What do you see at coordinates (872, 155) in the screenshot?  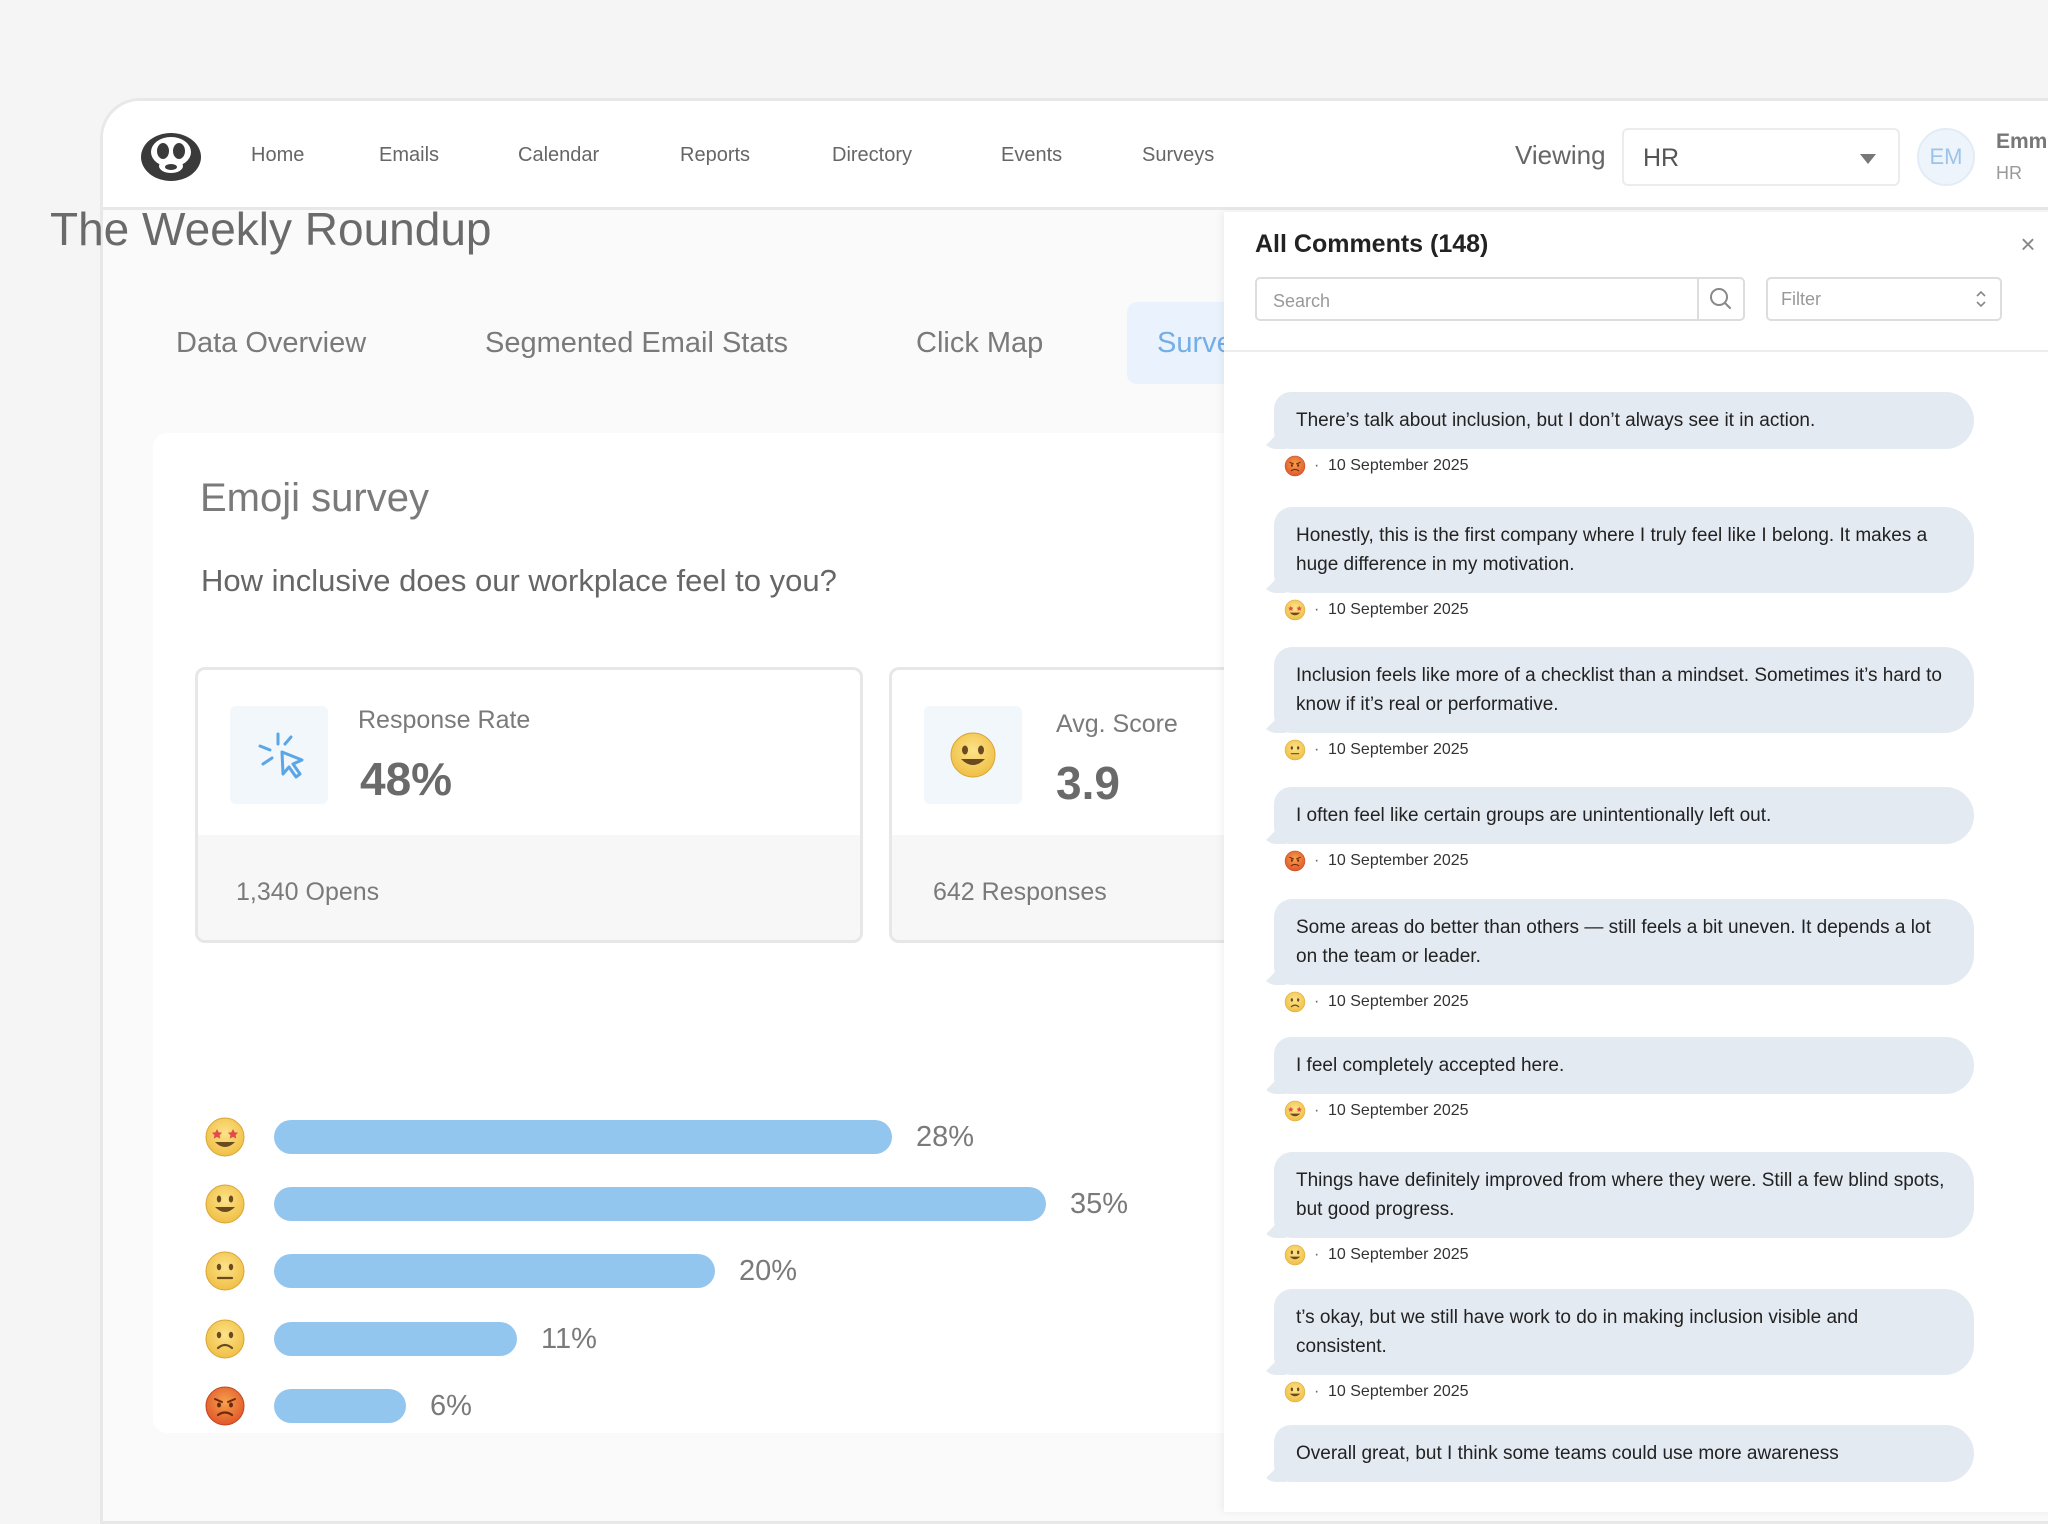 I see `nav-directory: Directory` at bounding box center [872, 155].